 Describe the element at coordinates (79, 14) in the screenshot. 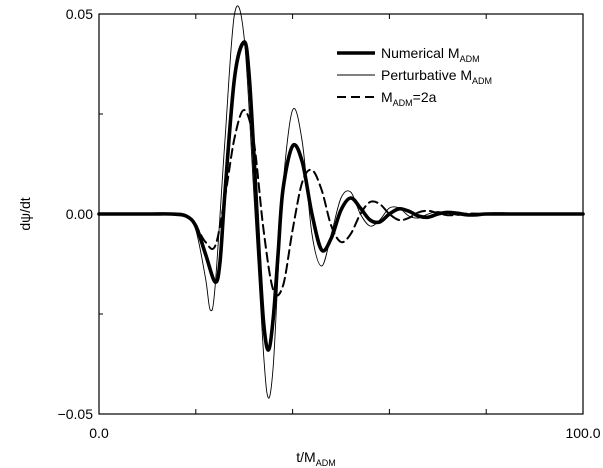

I see `y-tick-label: 0.05` at that location.